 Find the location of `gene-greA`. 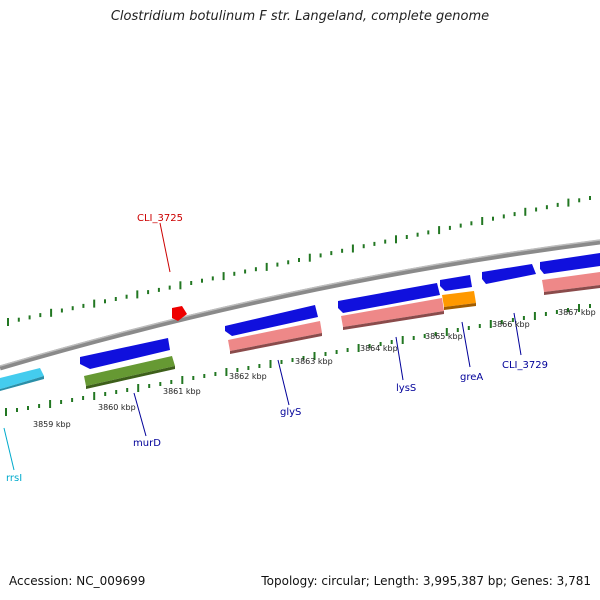

gene-greA is located at coordinates (458, 292).